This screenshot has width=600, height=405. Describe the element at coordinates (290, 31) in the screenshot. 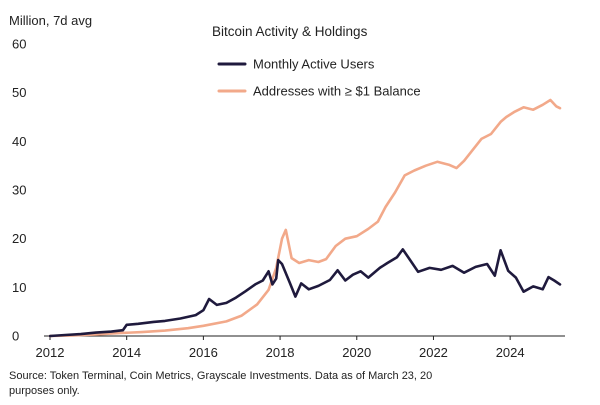

I see `chart-title: Bitcoin Activity & Holdings` at that location.